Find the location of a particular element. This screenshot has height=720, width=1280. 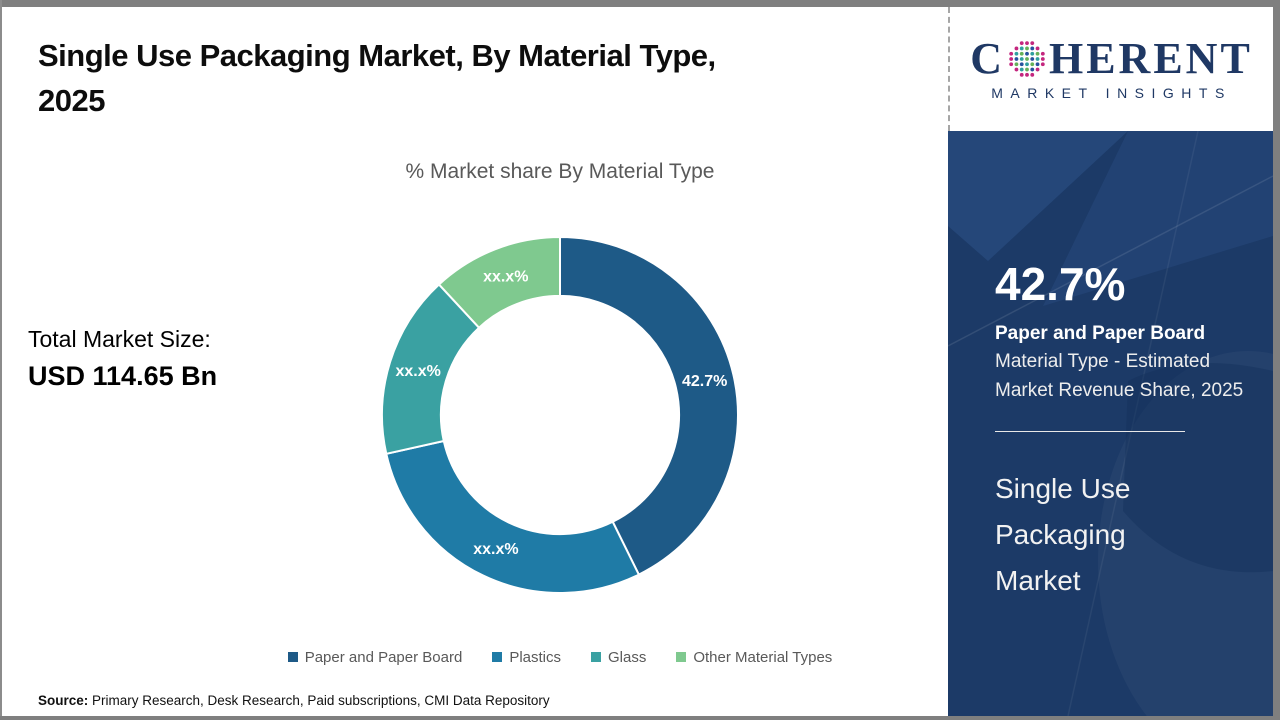

frame-border-right is located at coordinates (1276, 360).